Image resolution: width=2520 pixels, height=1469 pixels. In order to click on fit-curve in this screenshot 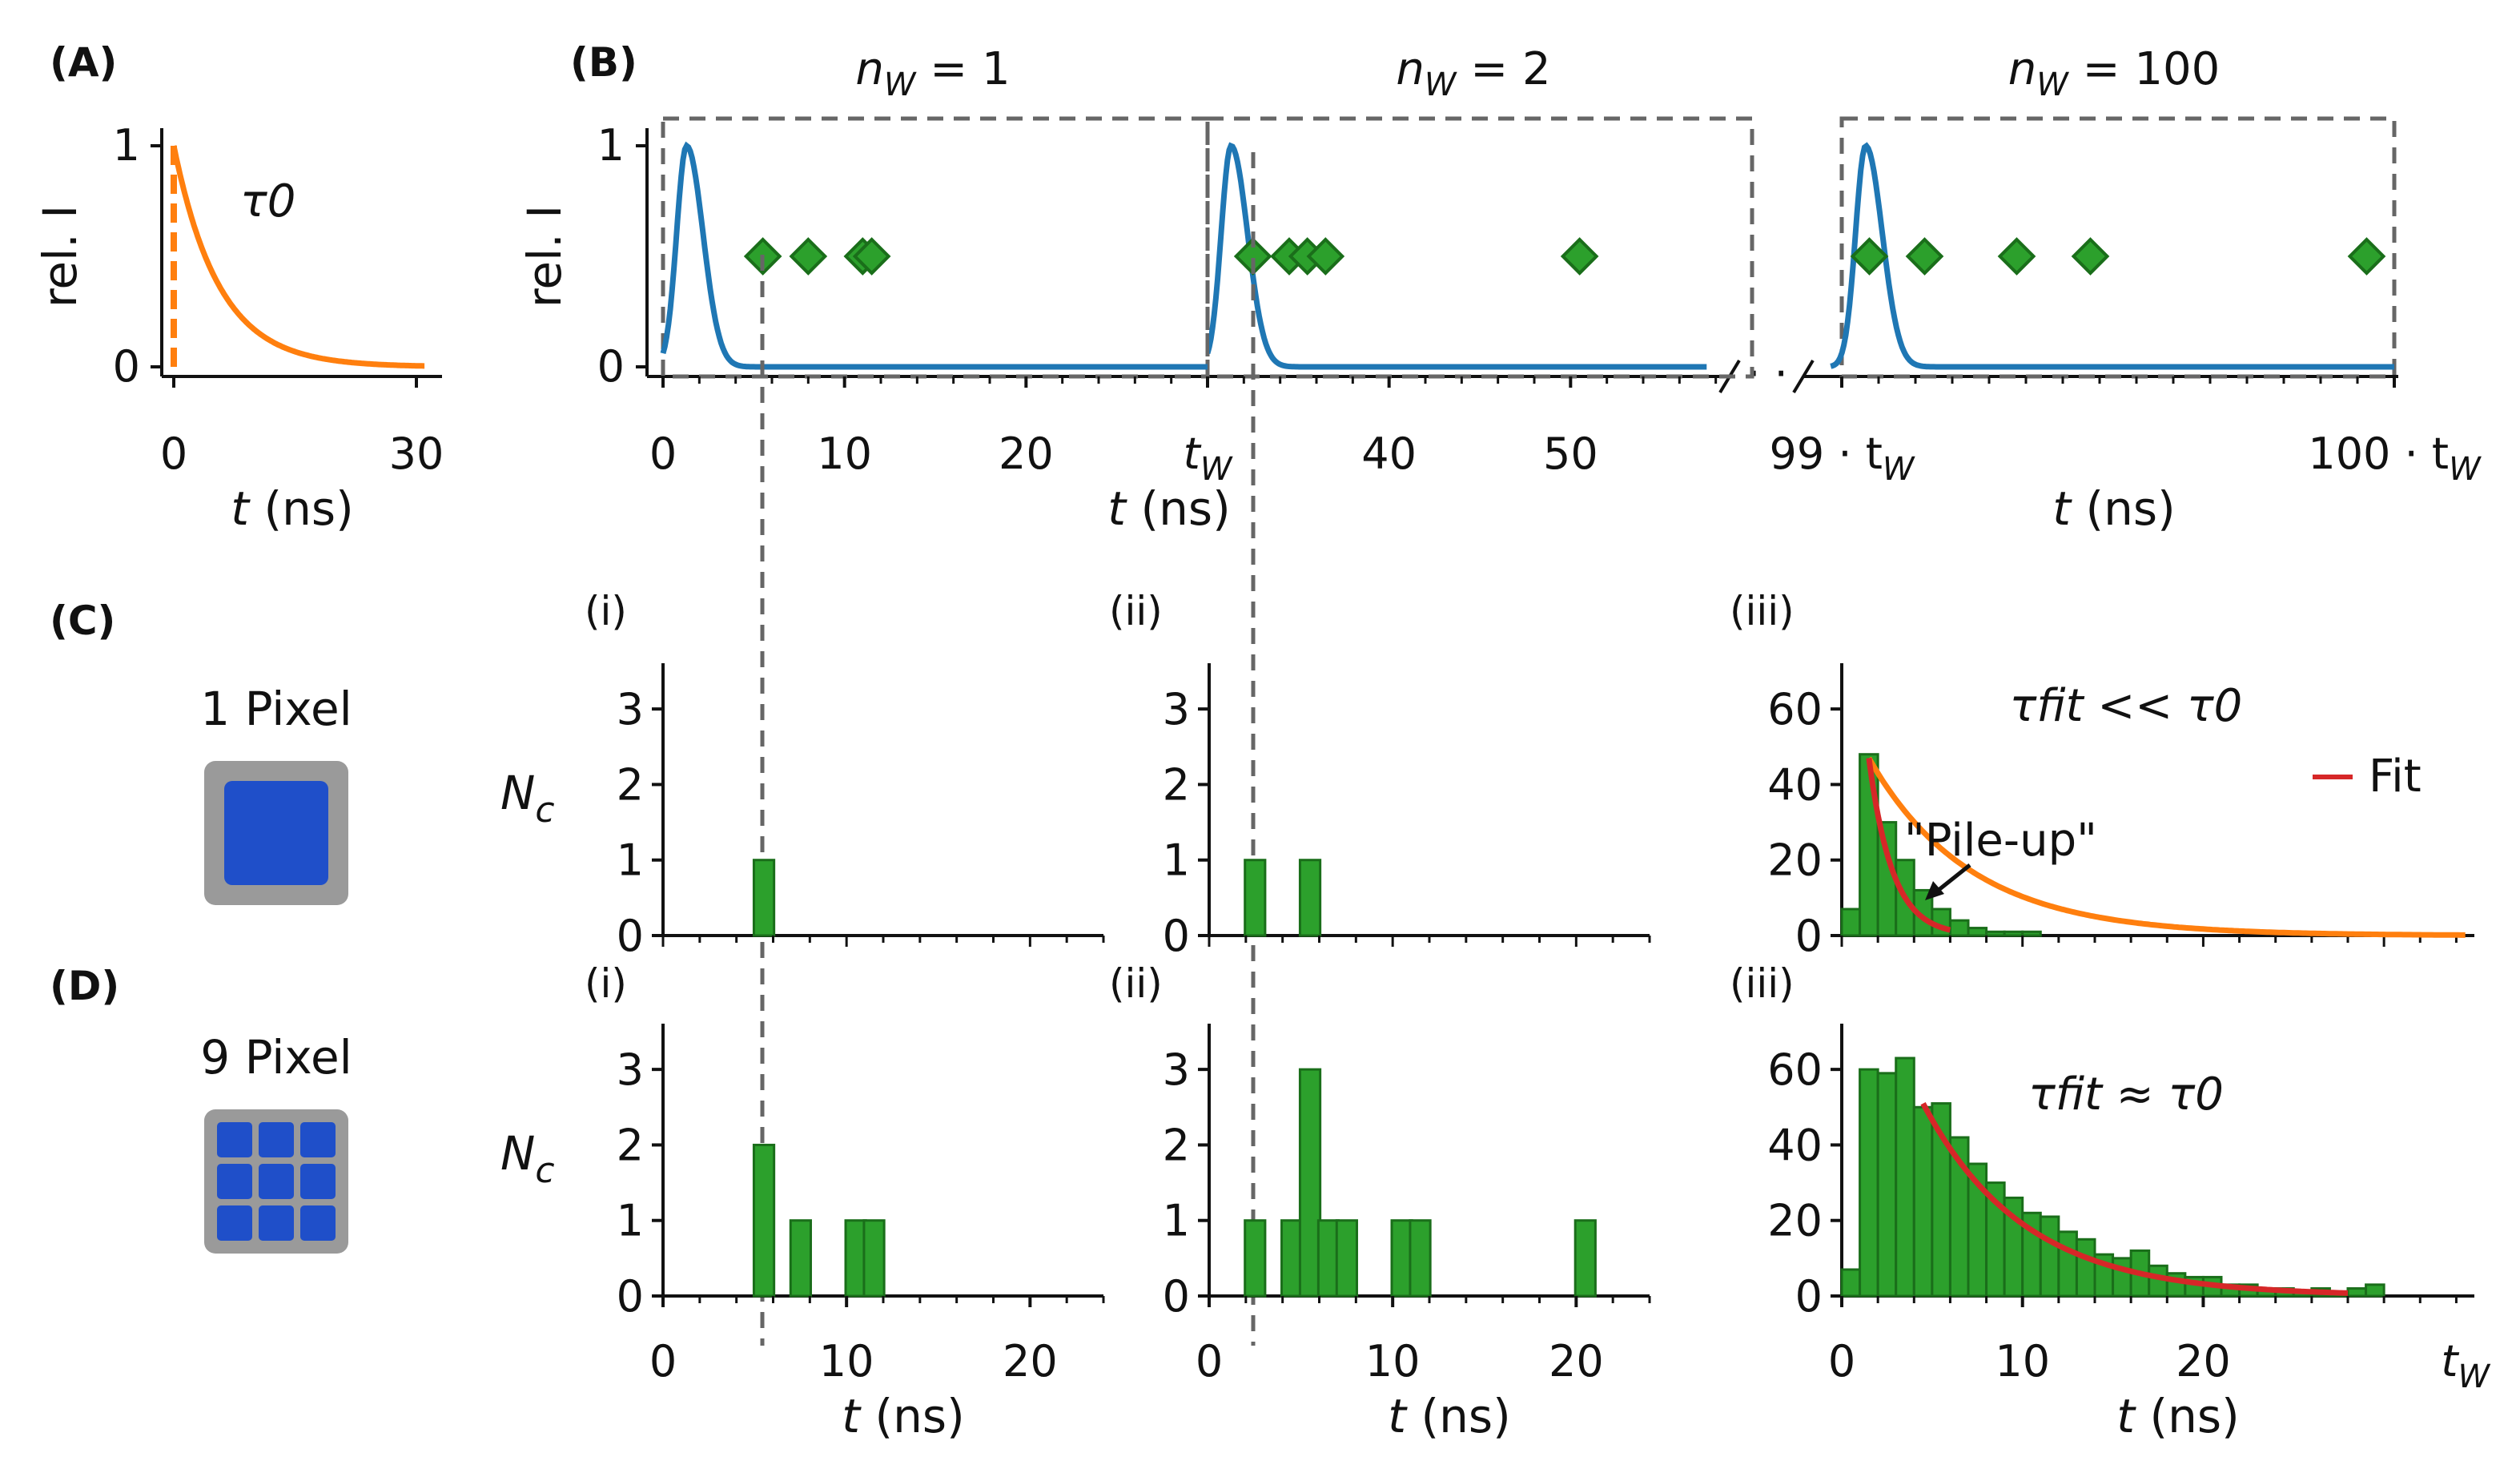, I will do `click(2134, 1198)`.